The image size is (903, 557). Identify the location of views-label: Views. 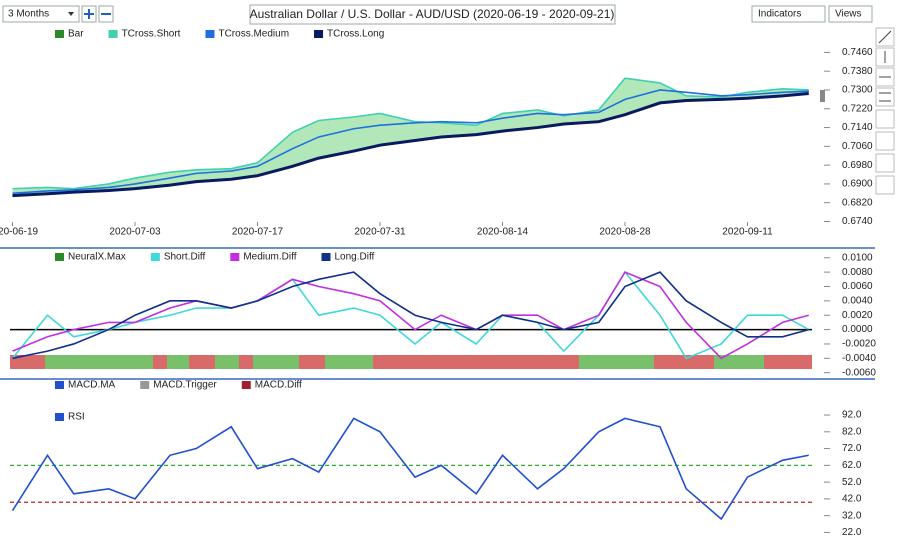
(848, 14).